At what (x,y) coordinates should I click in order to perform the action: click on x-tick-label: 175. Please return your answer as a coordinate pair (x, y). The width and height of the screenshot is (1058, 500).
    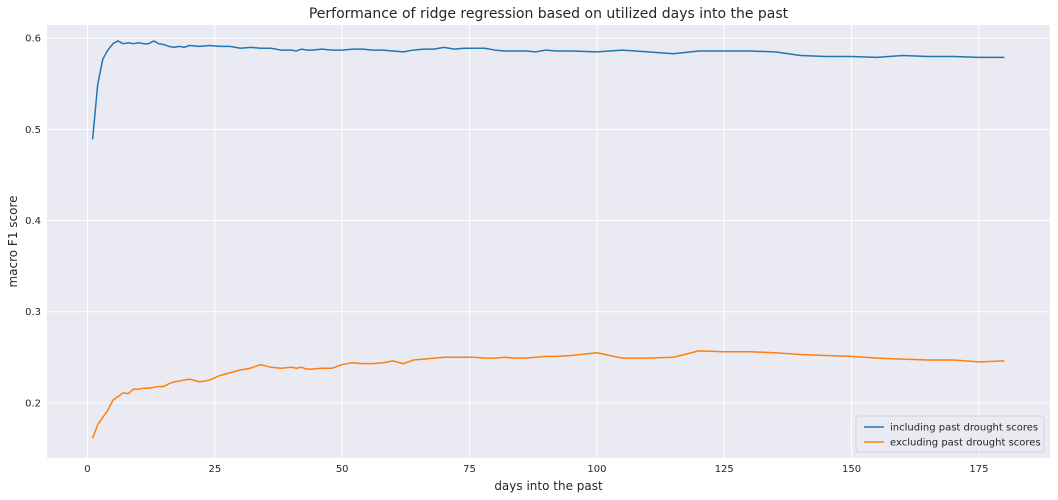
    Looking at the image, I should click on (978, 469).